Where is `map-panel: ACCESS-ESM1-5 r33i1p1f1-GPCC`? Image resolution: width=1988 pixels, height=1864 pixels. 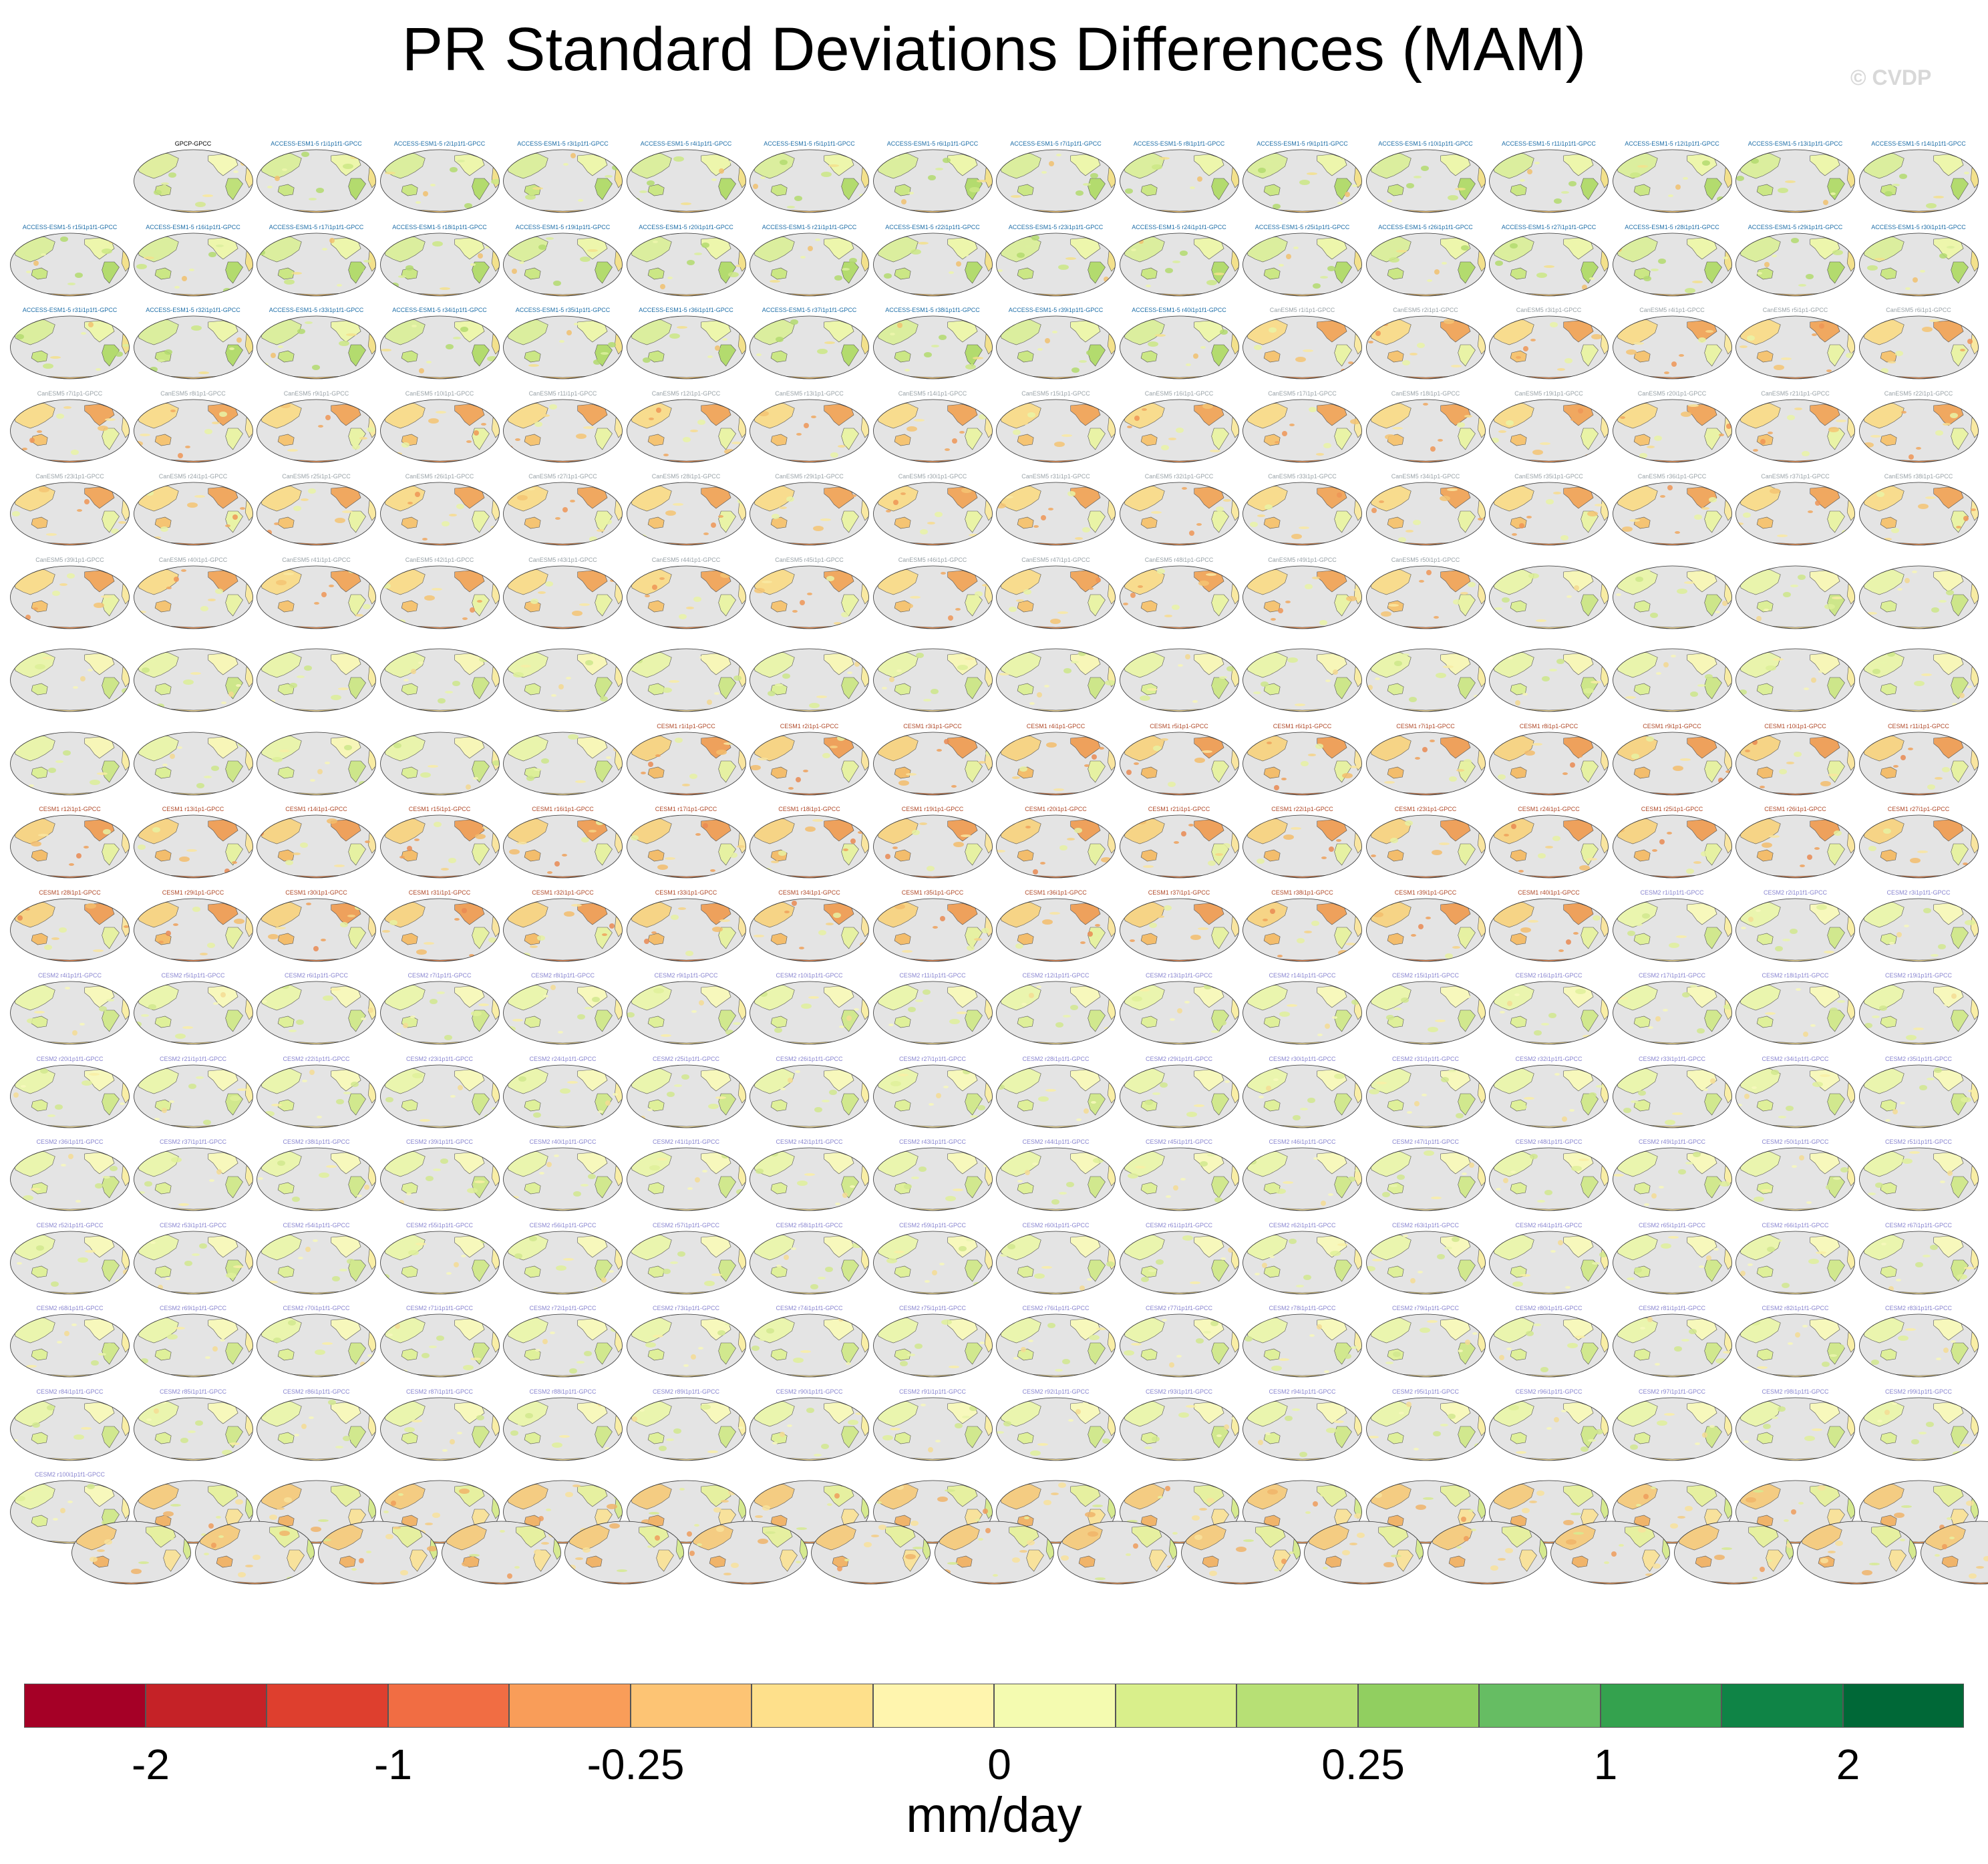 map-panel: ACCESS-ESM1-5 r33i1p1f1-GPCC is located at coordinates (316, 344).